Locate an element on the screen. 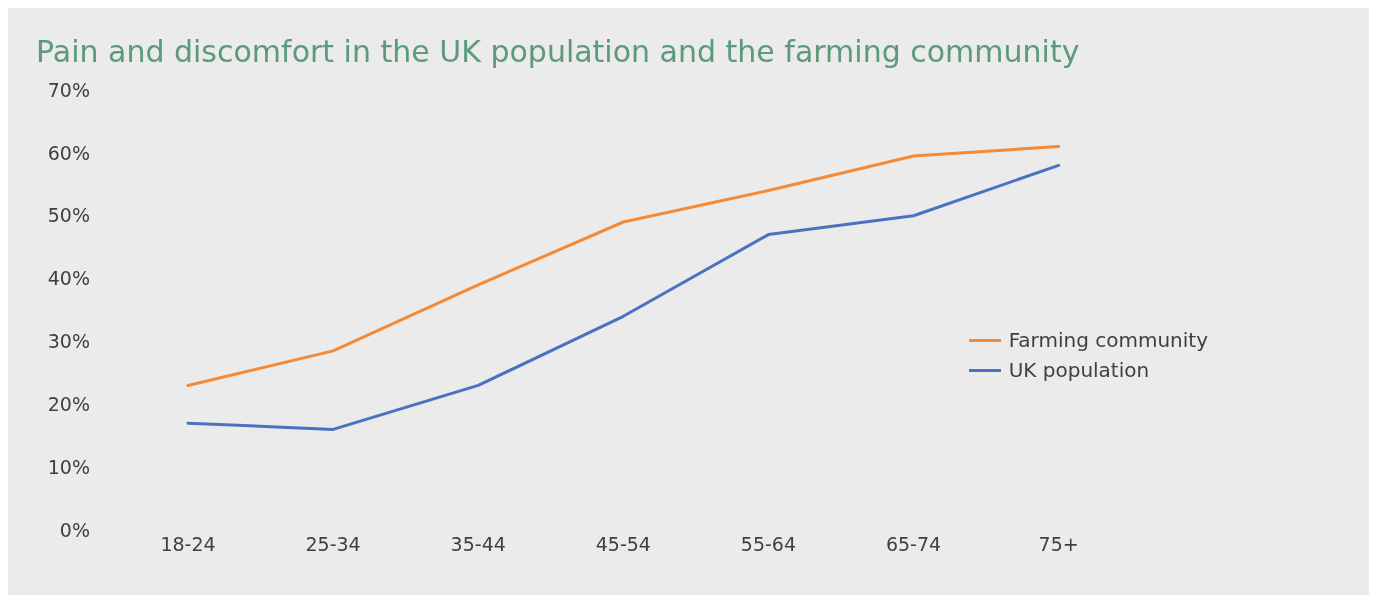 The image size is (1377, 603). x-tick-label: 65-74 is located at coordinates (913, 544).